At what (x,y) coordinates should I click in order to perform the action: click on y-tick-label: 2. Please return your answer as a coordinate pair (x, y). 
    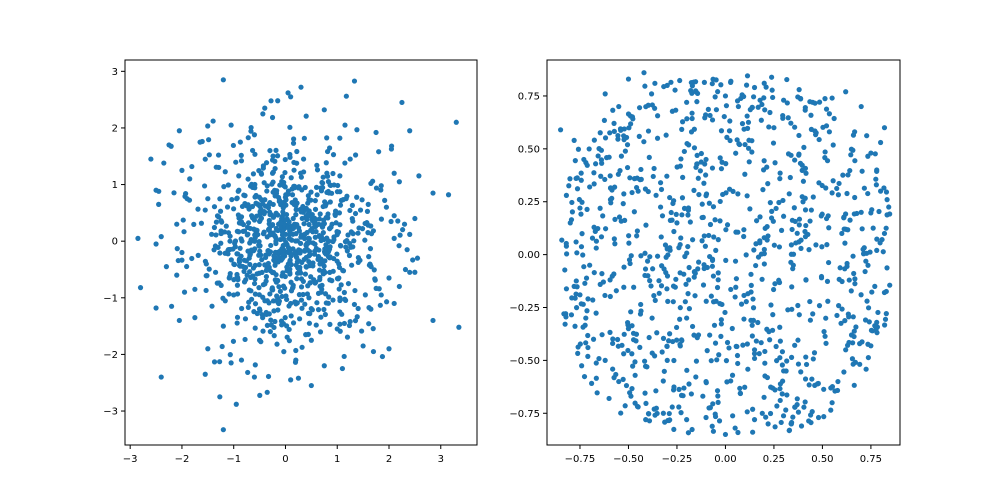
    Looking at the image, I should click on (115, 128).